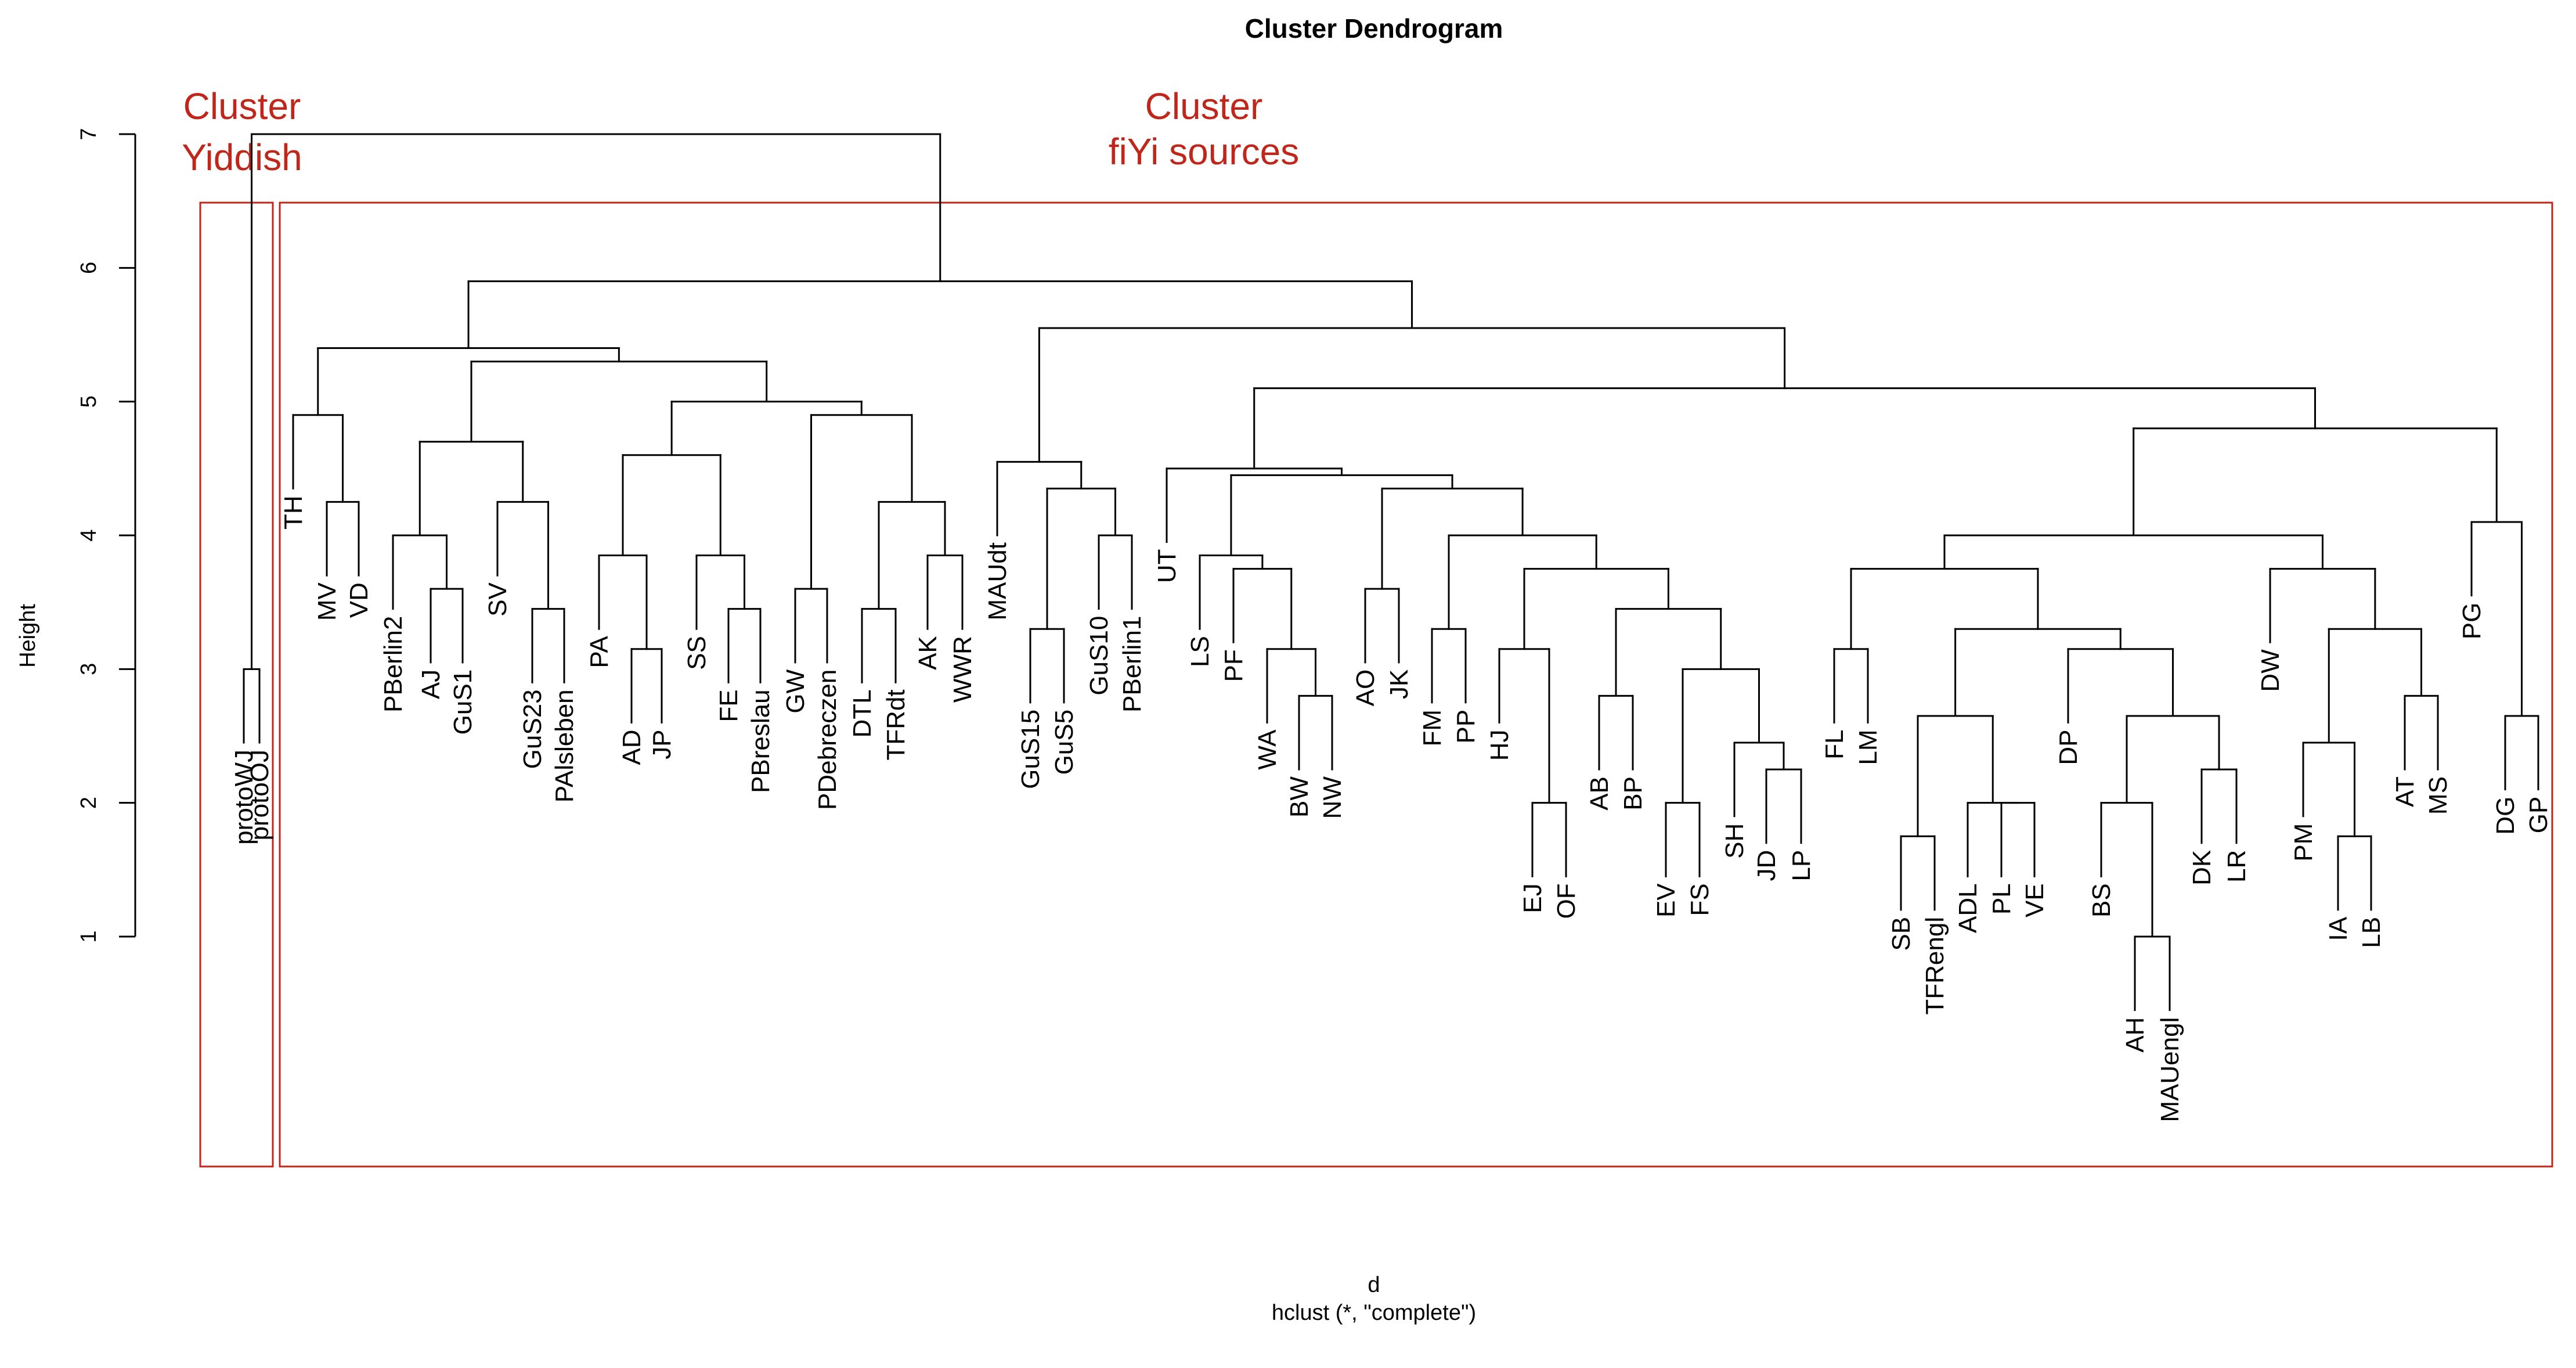  I want to click on leaf-label-tfrengl: TFRengl, so click(1935, 966).